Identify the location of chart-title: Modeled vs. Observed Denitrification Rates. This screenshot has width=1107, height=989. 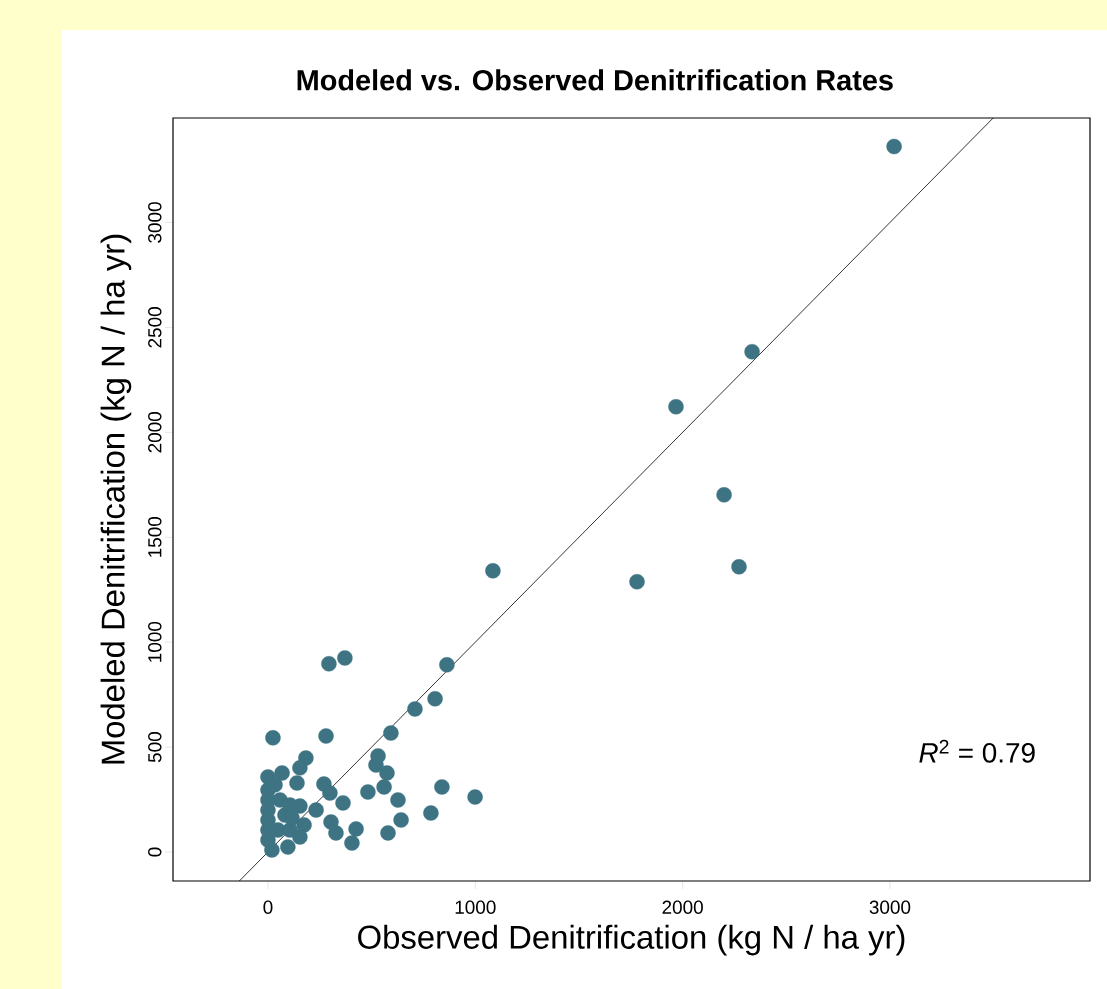
(595, 80).